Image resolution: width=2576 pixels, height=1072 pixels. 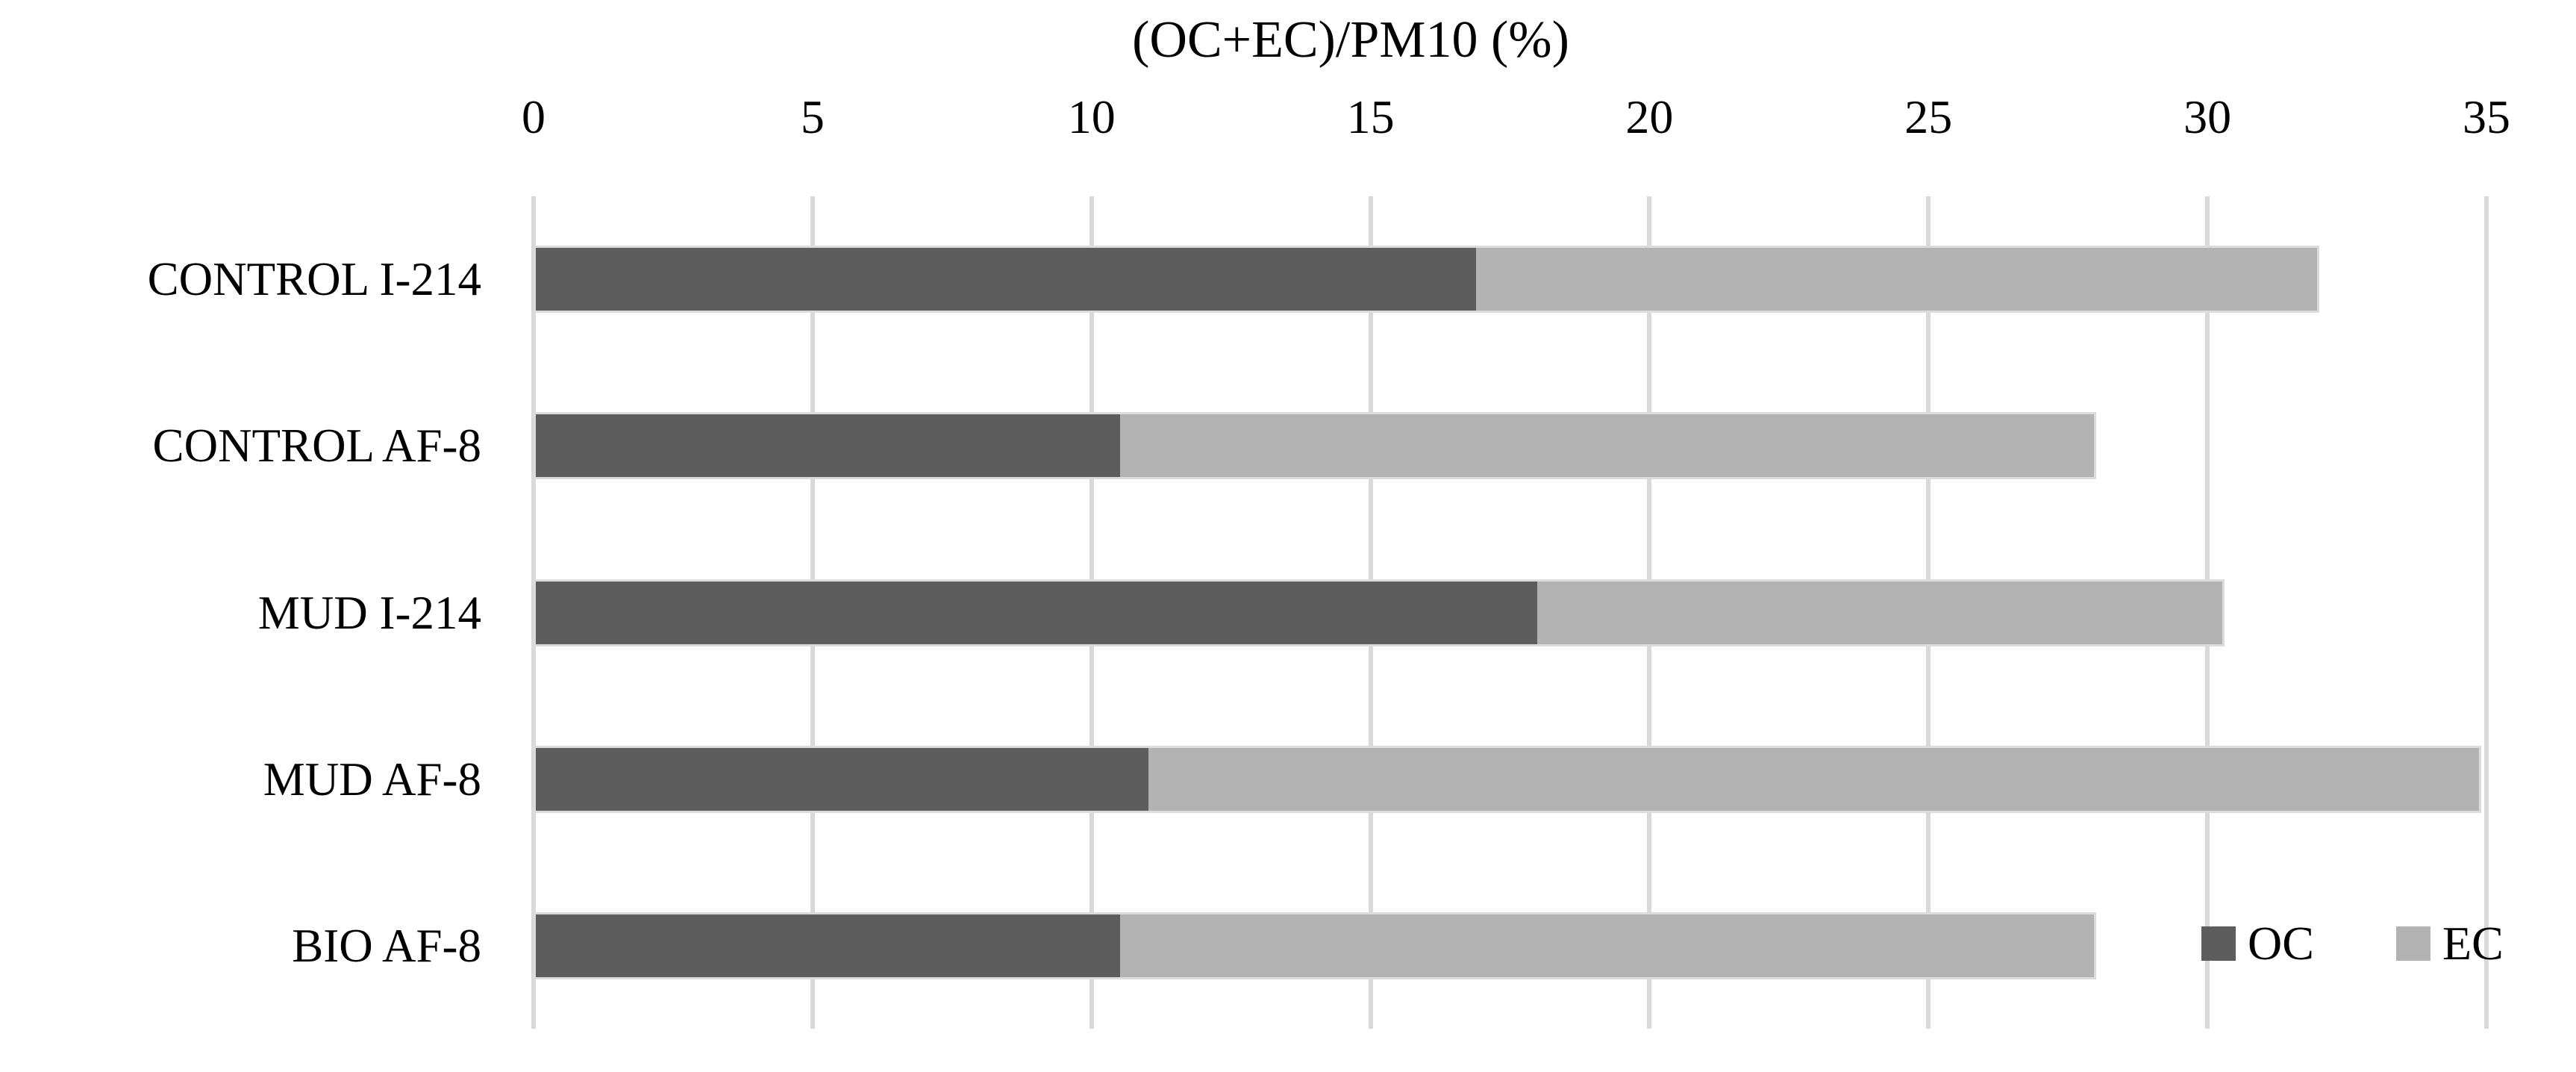 I want to click on chart-title: (OC+EC)/PM10 (%), so click(x=1350, y=40).